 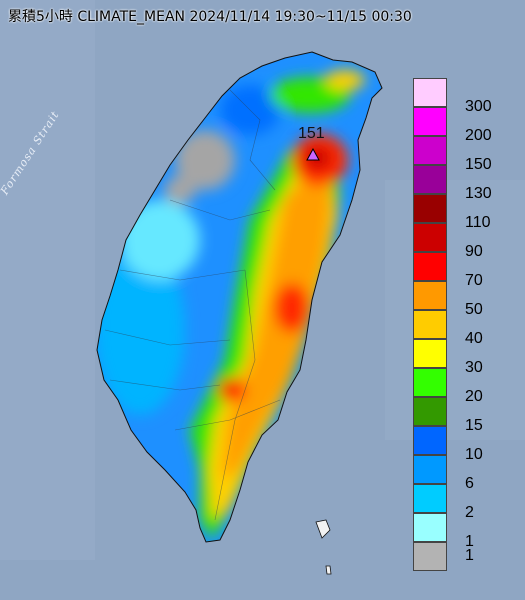 I want to click on legend-label: 200, so click(x=478, y=135).